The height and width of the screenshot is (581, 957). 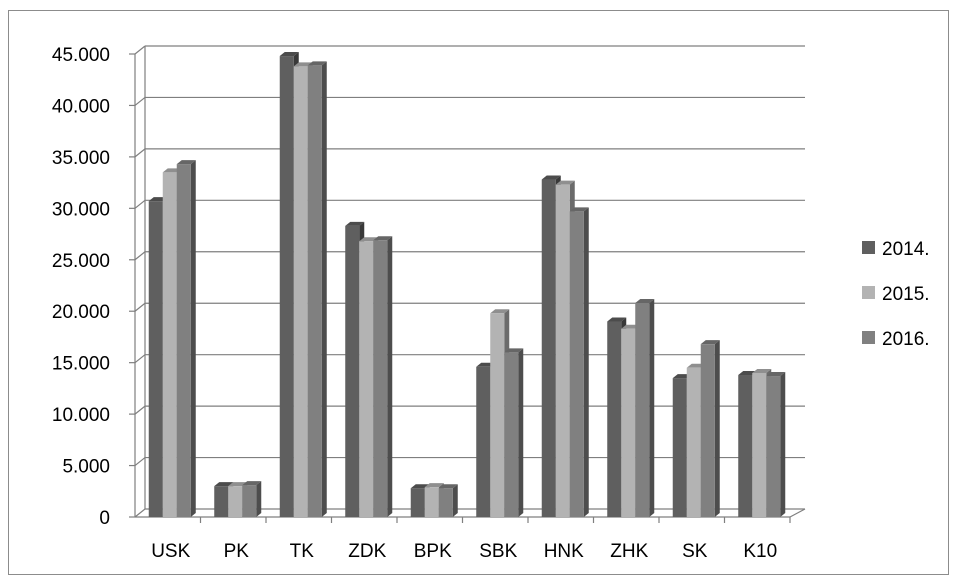 What do you see at coordinates (81, 55) in the screenshot?
I see `y-tick-label: 45.000` at bounding box center [81, 55].